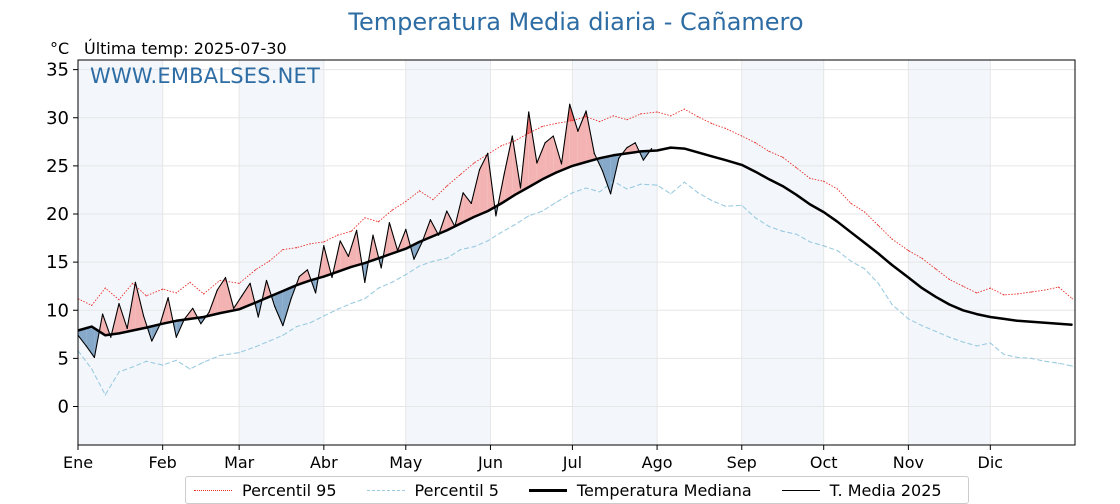 This screenshot has height=504, width=1120. I want to click on x-tick-label: Nov, so click(908, 462).